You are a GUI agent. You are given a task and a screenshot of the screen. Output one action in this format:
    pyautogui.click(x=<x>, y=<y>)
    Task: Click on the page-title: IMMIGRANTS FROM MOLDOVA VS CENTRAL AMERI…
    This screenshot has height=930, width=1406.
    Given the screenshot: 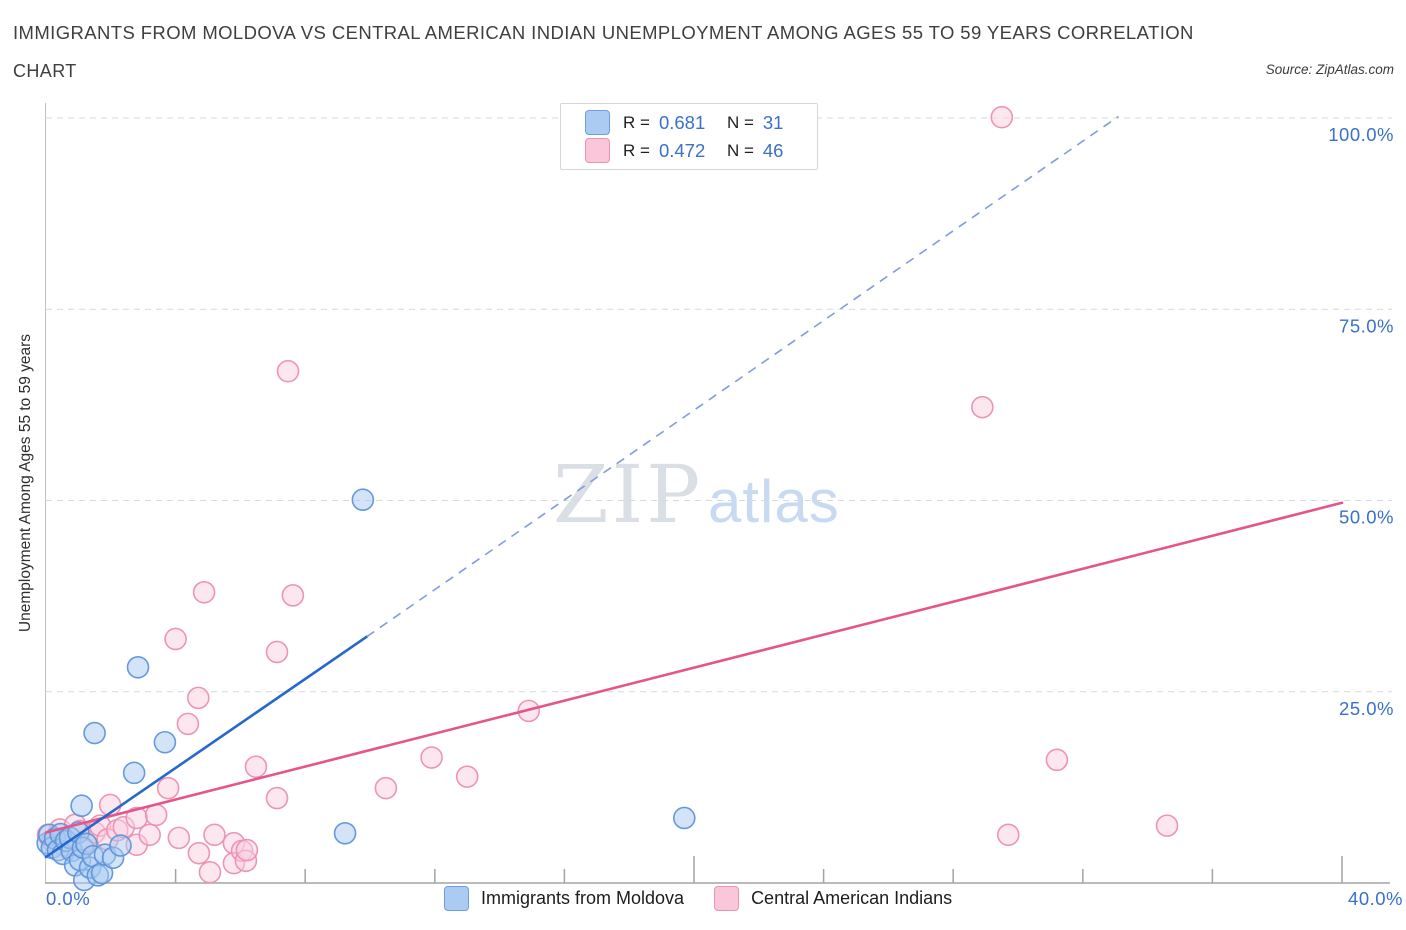 What is the action you would take?
    pyautogui.click(x=603, y=32)
    